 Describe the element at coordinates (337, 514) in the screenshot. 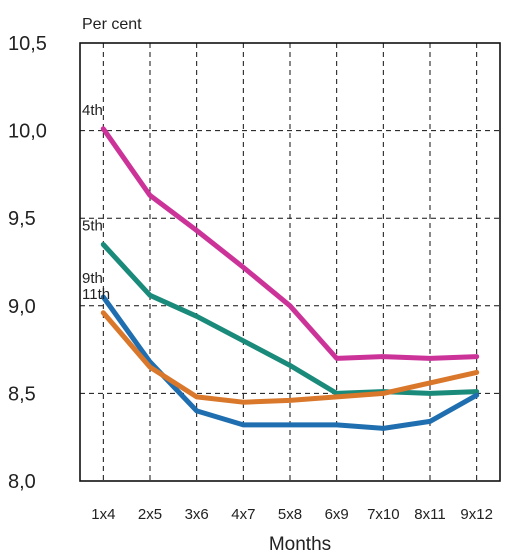

I see `x-tick-label: 6x9` at that location.